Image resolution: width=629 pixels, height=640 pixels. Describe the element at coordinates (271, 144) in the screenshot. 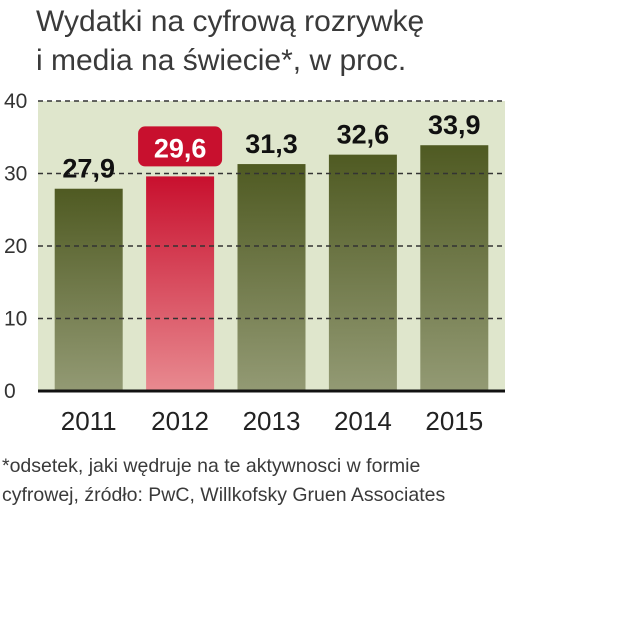

I see `value-label: 31,3` at that location.